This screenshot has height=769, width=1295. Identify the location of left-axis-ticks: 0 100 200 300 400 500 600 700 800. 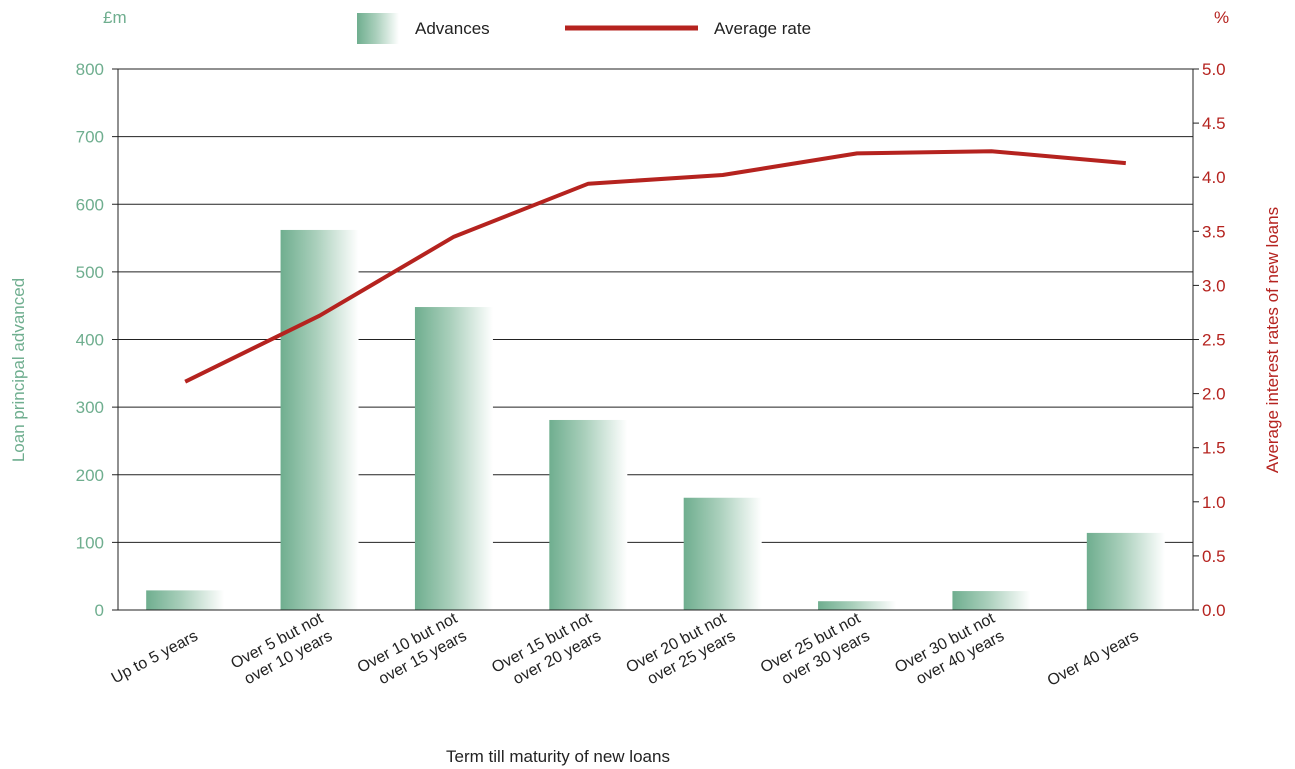
(90, 340).